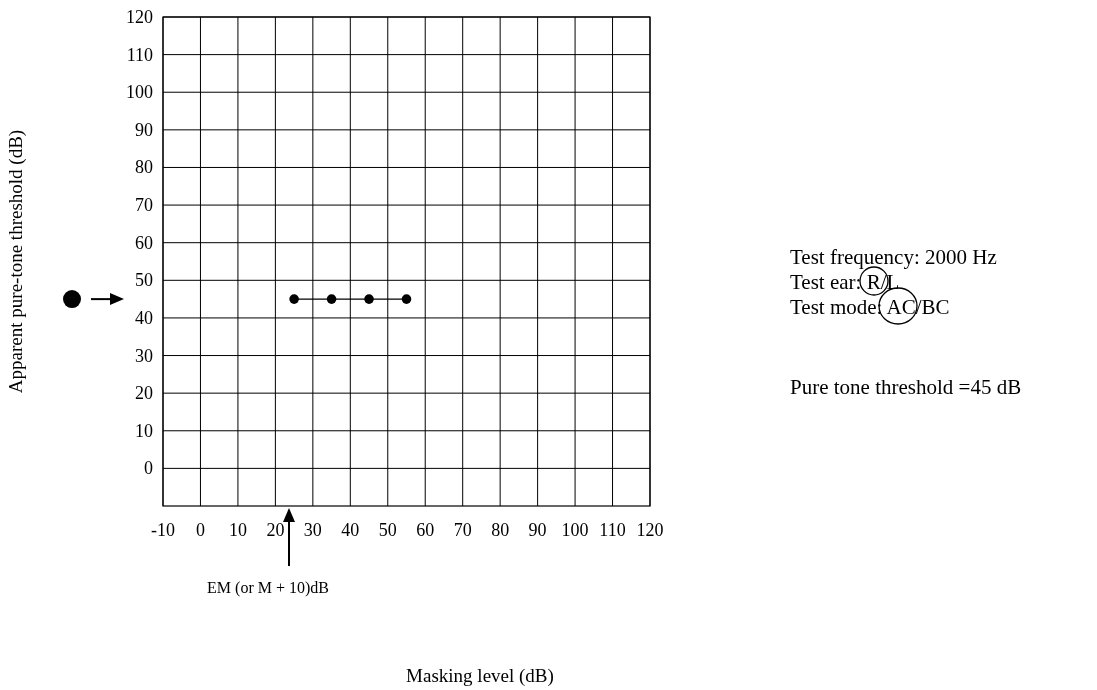  What do you see at coordinates (144, 205) in the screenshot?
I see `y-tick-label: 70` at bounding box center [144, 205].